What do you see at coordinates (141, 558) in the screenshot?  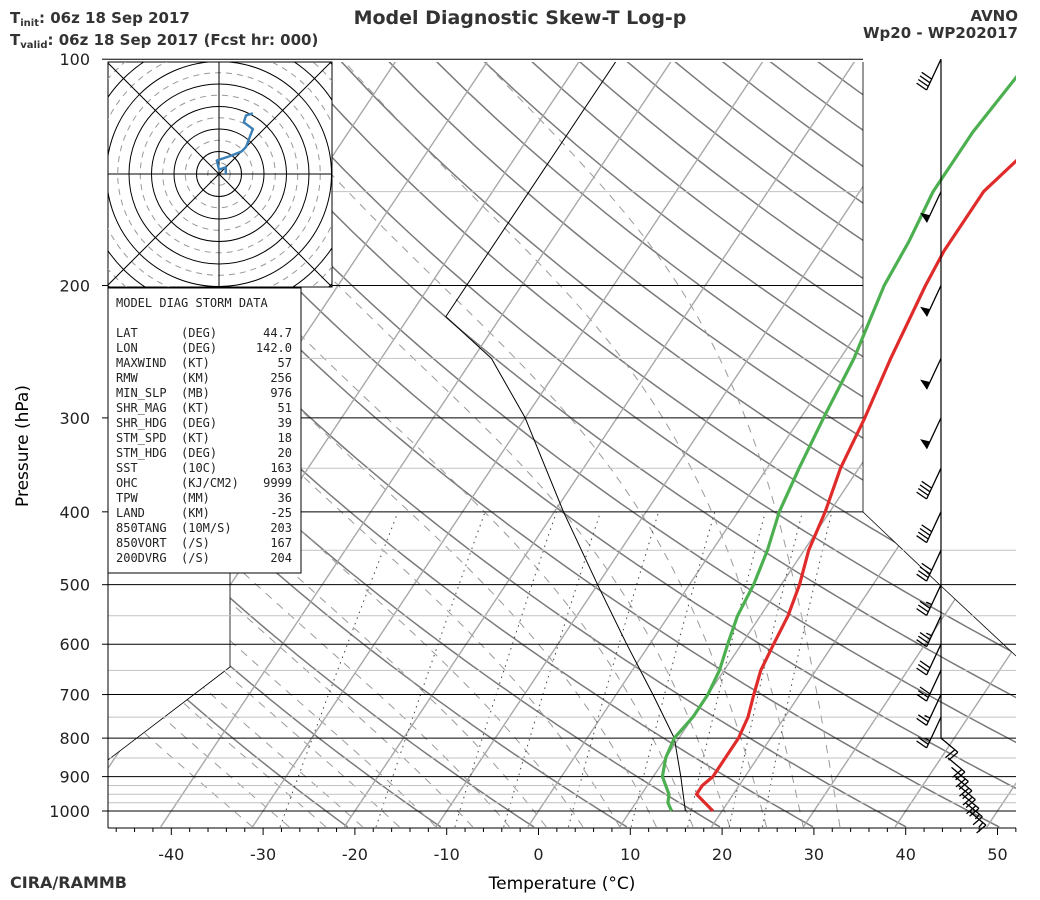 I see `storm-row-name: 200DVRG` at bounding box center [141, 558].